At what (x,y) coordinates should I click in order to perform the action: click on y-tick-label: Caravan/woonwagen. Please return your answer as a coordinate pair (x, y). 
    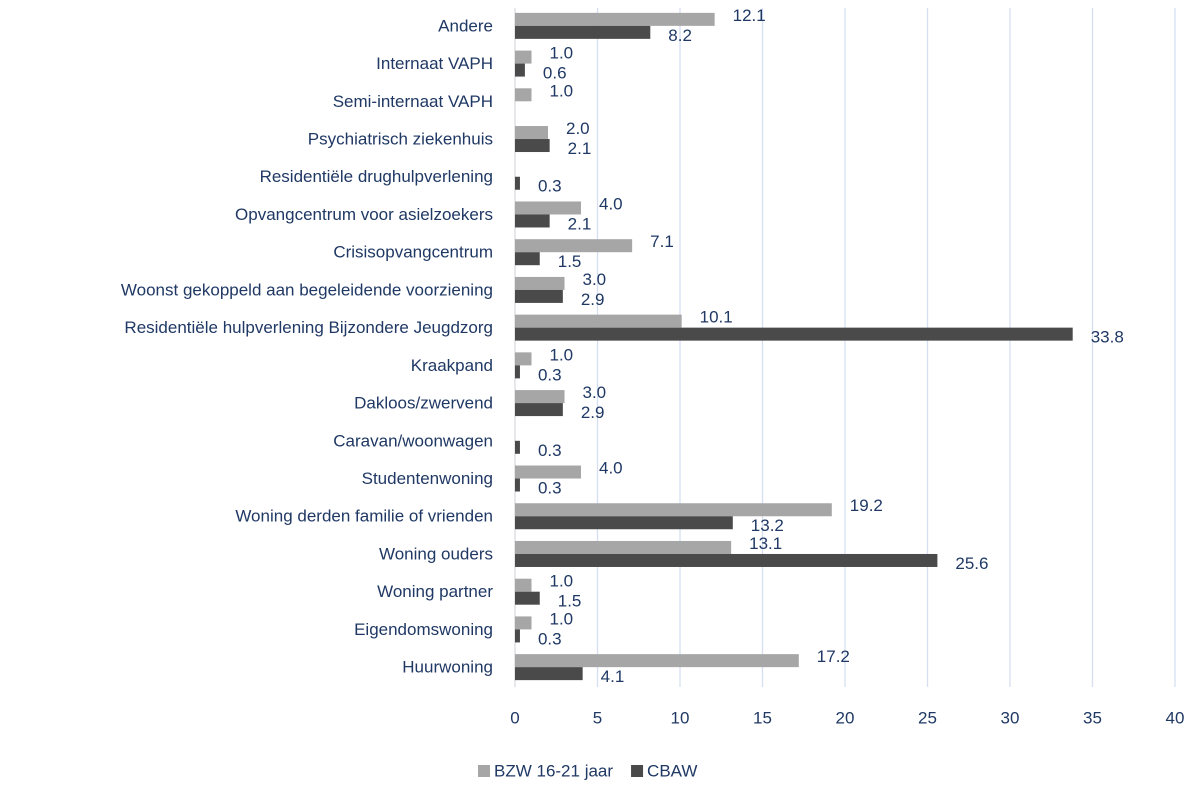
    Looking at the image, I should click on (413, 440).